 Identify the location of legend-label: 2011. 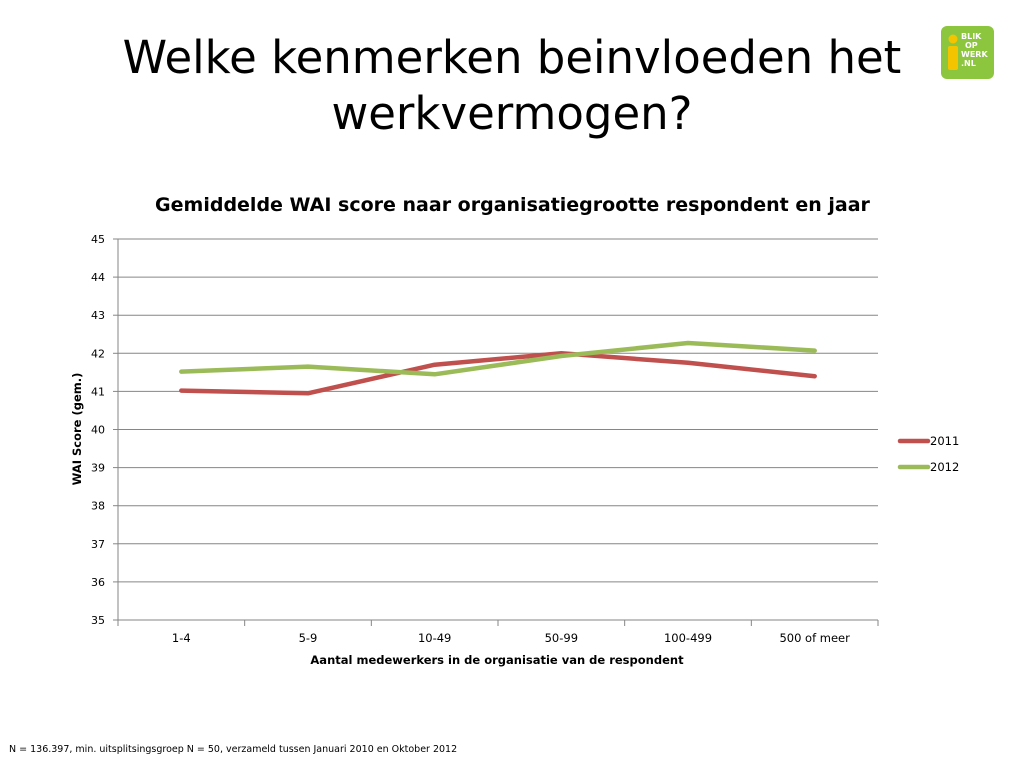
(944, 441).